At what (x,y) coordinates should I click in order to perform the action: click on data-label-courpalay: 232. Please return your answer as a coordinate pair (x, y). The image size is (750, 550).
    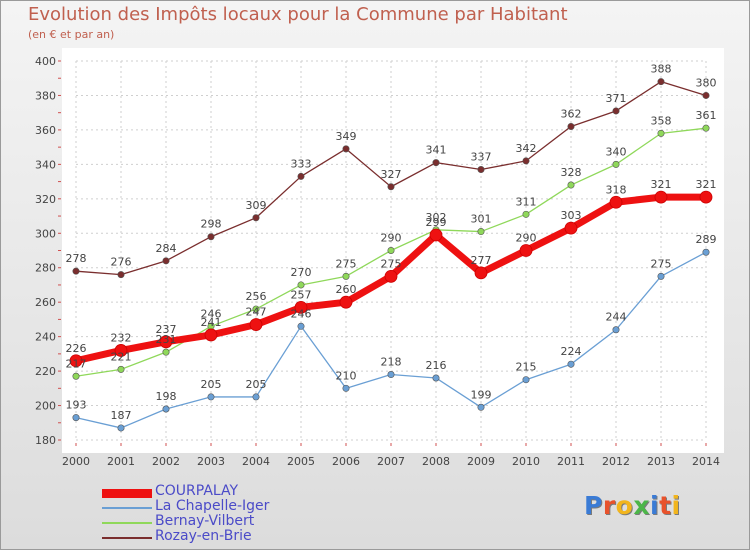
    Looking at the image, I should click on (121, 337).